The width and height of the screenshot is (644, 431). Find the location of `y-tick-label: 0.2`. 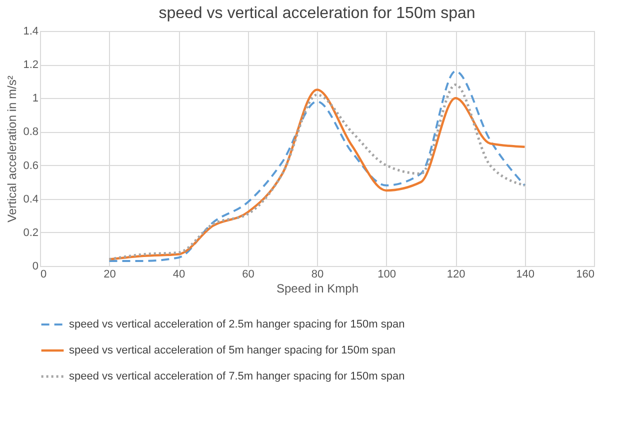

y-tick-label: 0.2 is located at coordinates (30, 232).